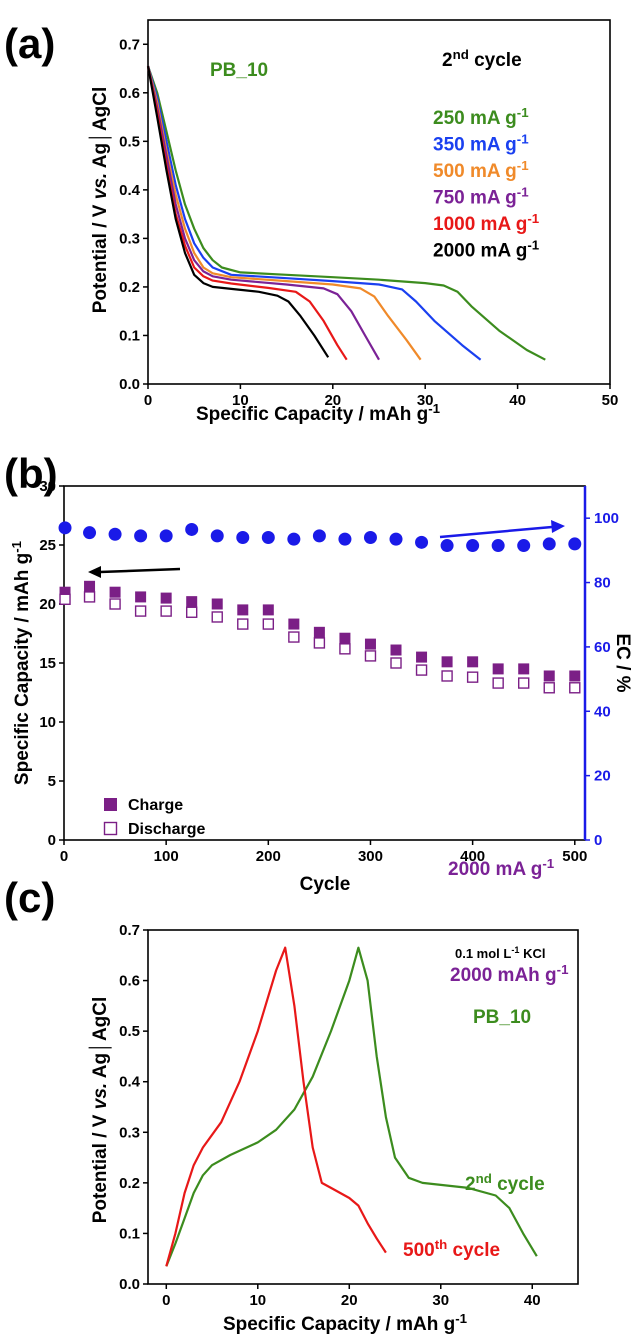 The width and height of the screenshot is (635, 1343). I want to click on annotation-a-1-main: 2, so click(447, 60).